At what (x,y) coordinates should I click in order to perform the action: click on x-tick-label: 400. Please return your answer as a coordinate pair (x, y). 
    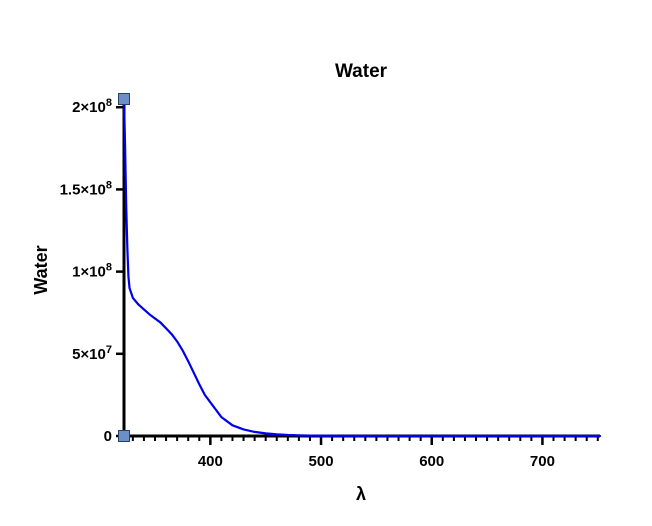
    Looking at the image, I should click on (210, 461).